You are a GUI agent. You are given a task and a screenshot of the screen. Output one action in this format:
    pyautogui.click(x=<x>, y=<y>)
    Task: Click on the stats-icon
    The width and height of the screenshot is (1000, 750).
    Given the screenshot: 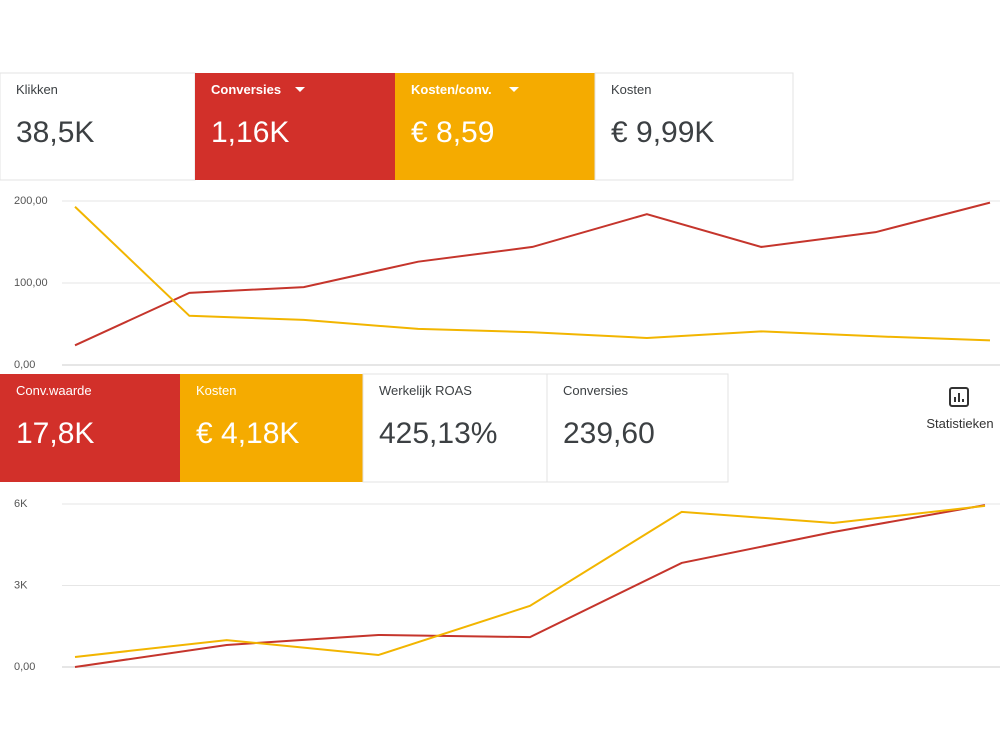 What is the action you would take?
    pyautogui.click(x=959, y=397)
    